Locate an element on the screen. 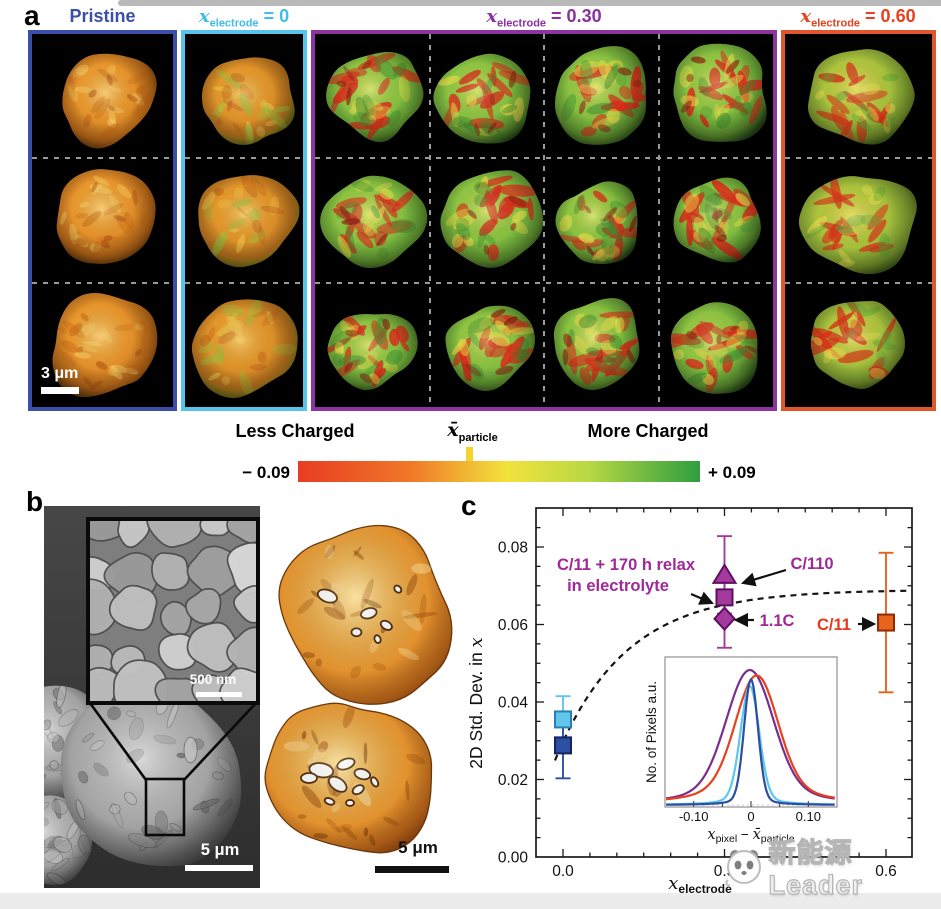 This screenshot has width=941, height=909. x-tick-label: 0.0 is located at coordinates (563, 871).